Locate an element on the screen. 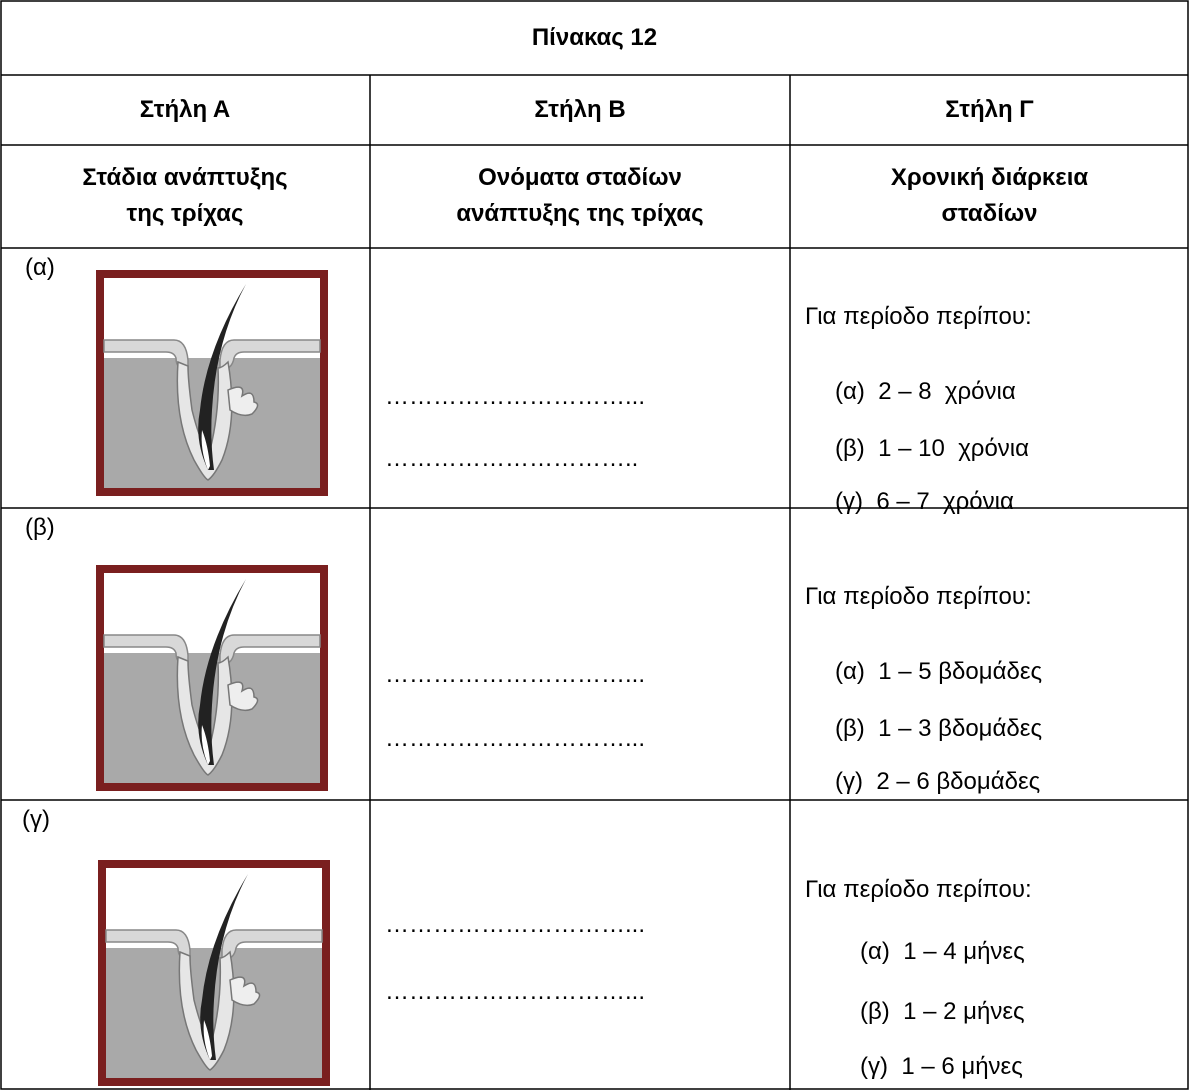 Image resolution: width=1189 pixels, height=1090 pixels. column-subheader: ανάπτυξης της τρίχας is located at coordinates (580, 213).